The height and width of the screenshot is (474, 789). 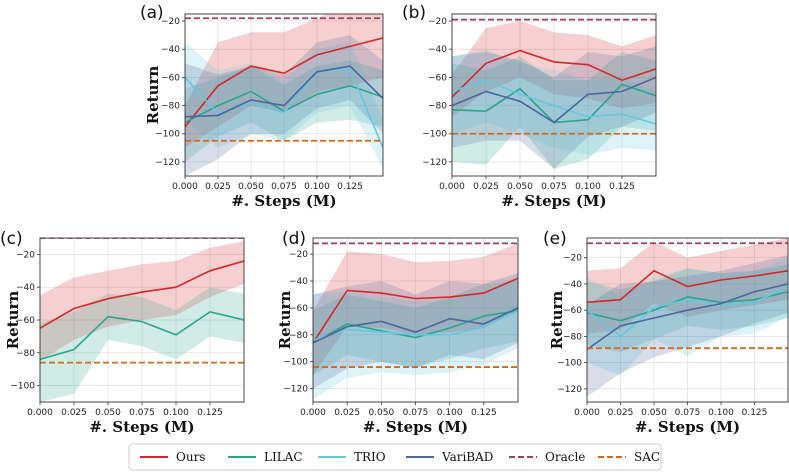 I want to click on legend-box, so click(x=395, y=457).